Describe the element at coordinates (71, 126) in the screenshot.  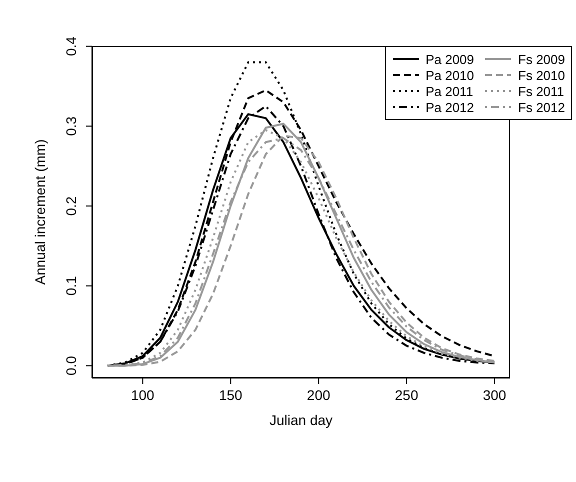
I see `y-tick-label: 0.3` at that location.